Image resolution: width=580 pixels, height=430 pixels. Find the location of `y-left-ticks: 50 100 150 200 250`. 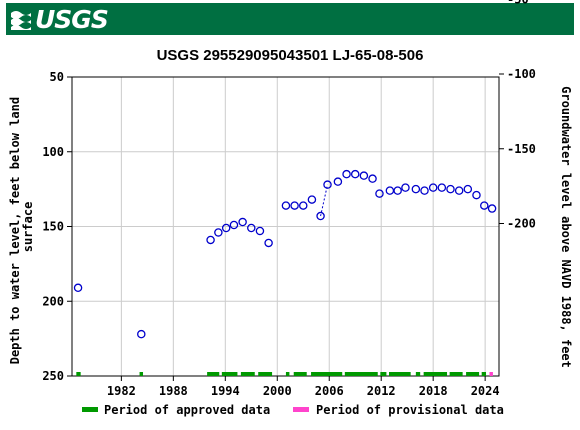

y-left-ticks: 50 100 150 200 250 is located at coordinates (57, 226).